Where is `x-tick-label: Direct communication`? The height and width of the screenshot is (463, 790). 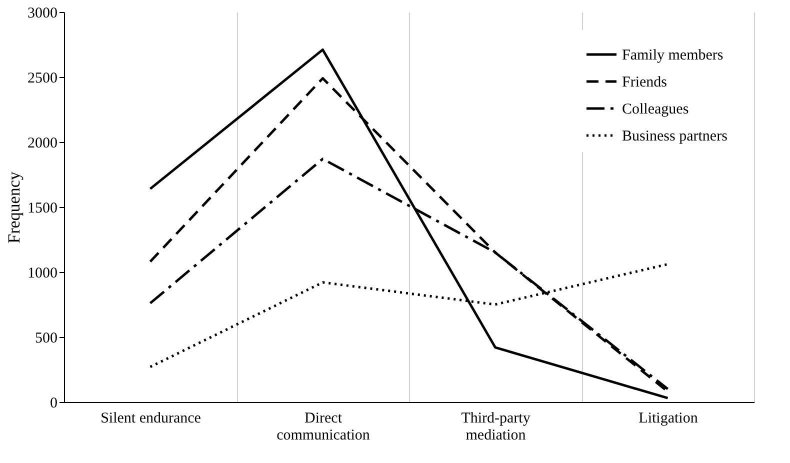 x-tick-label: Direct communication is located at coordinates (323, 427).